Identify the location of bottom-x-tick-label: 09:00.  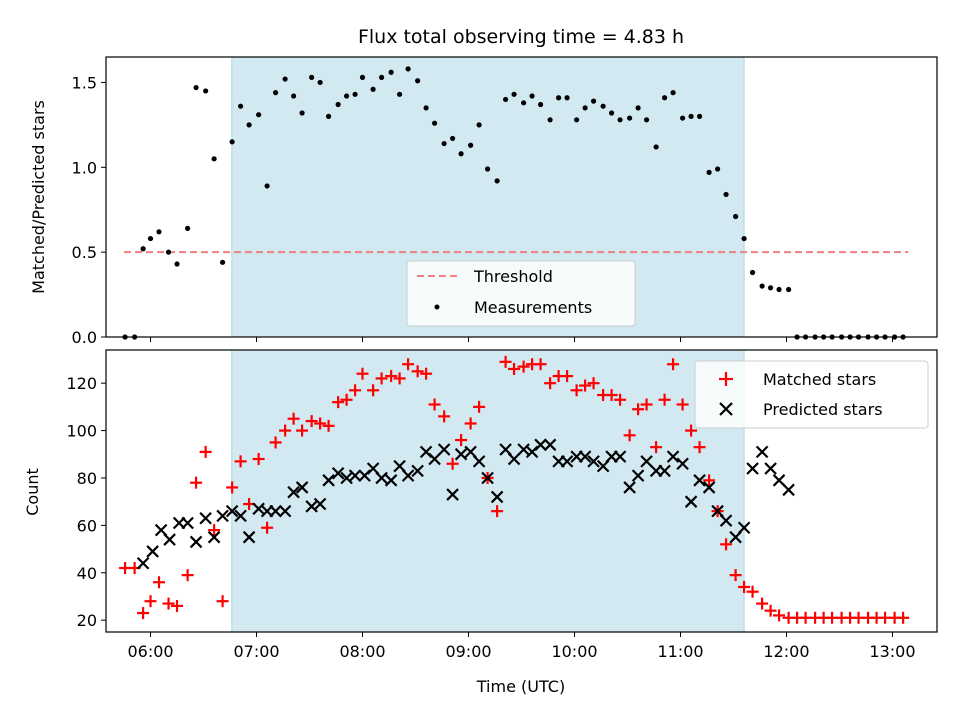
(468, 651).